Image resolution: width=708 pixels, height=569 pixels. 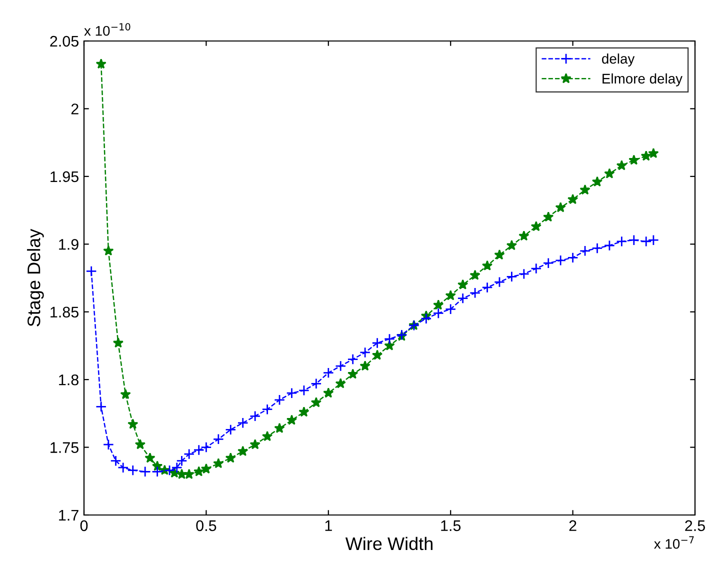 I want to click on x-tick-label: 1.5, so click(x=451, y=526).